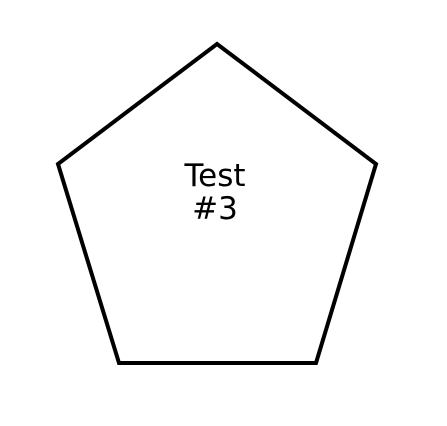 The image size is (447, 426). I want to click on label-line-2: #3, so click(215, 209).